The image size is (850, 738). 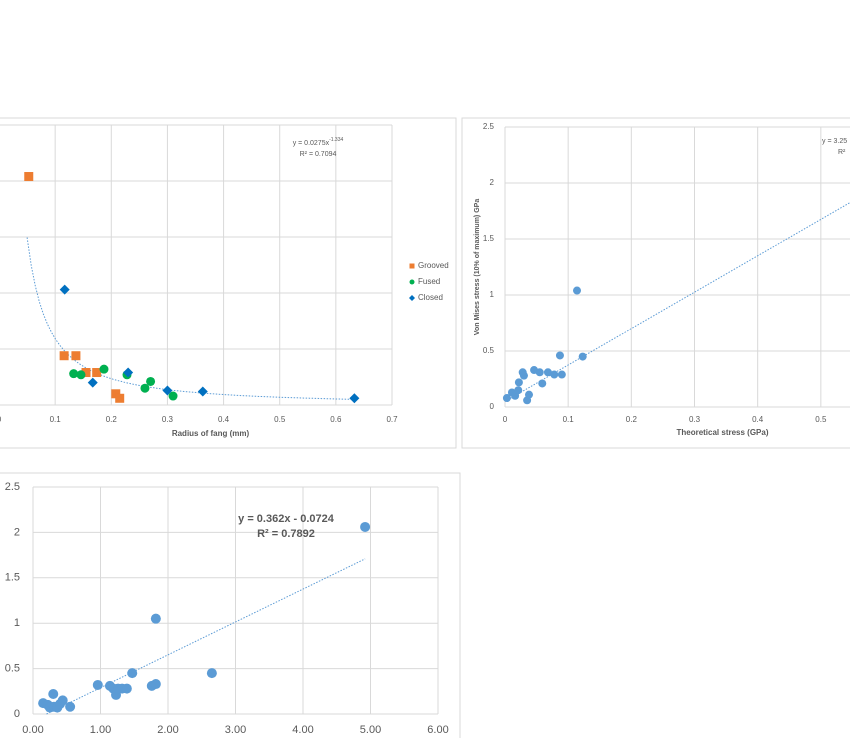 I want to click on trendline-equation: y = 0.362x - 0.0724, so click(x=286, y=519).